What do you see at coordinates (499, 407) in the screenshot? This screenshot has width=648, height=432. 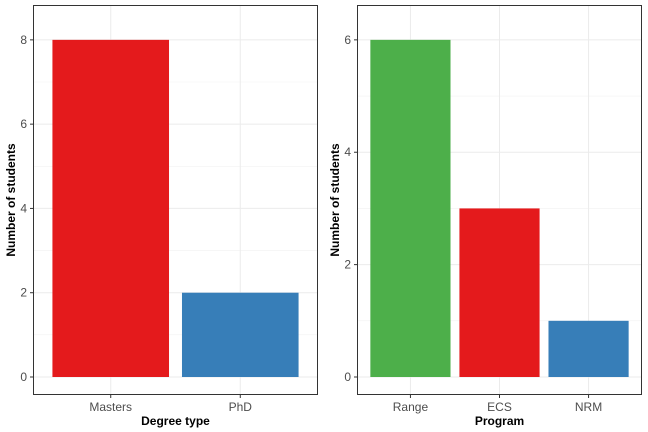 I see `x-tick-label: ECS` at bounding box center [499, 407].